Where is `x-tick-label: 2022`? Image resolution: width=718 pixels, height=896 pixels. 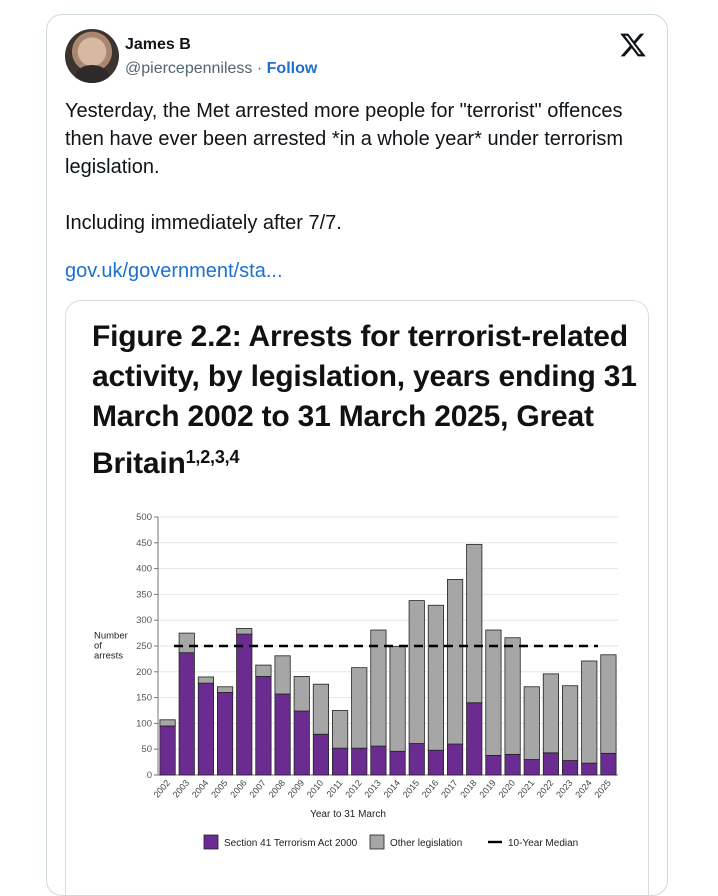
x-tick-label: 2022 is located at coordinates (545, 789).